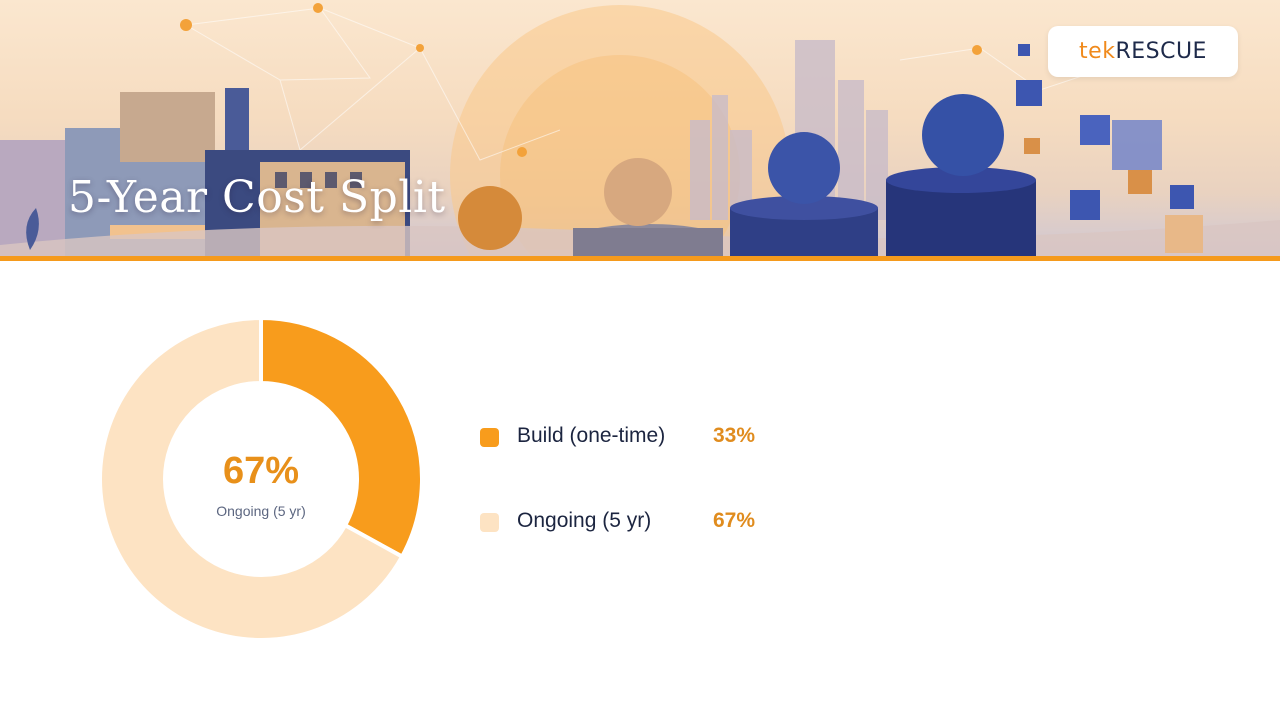 This screenshot has height=720, width=1280. Describe the element at coordinates (257, 197) in the screenshot. I see `page-title: 5-Year Cost Split` at that location.